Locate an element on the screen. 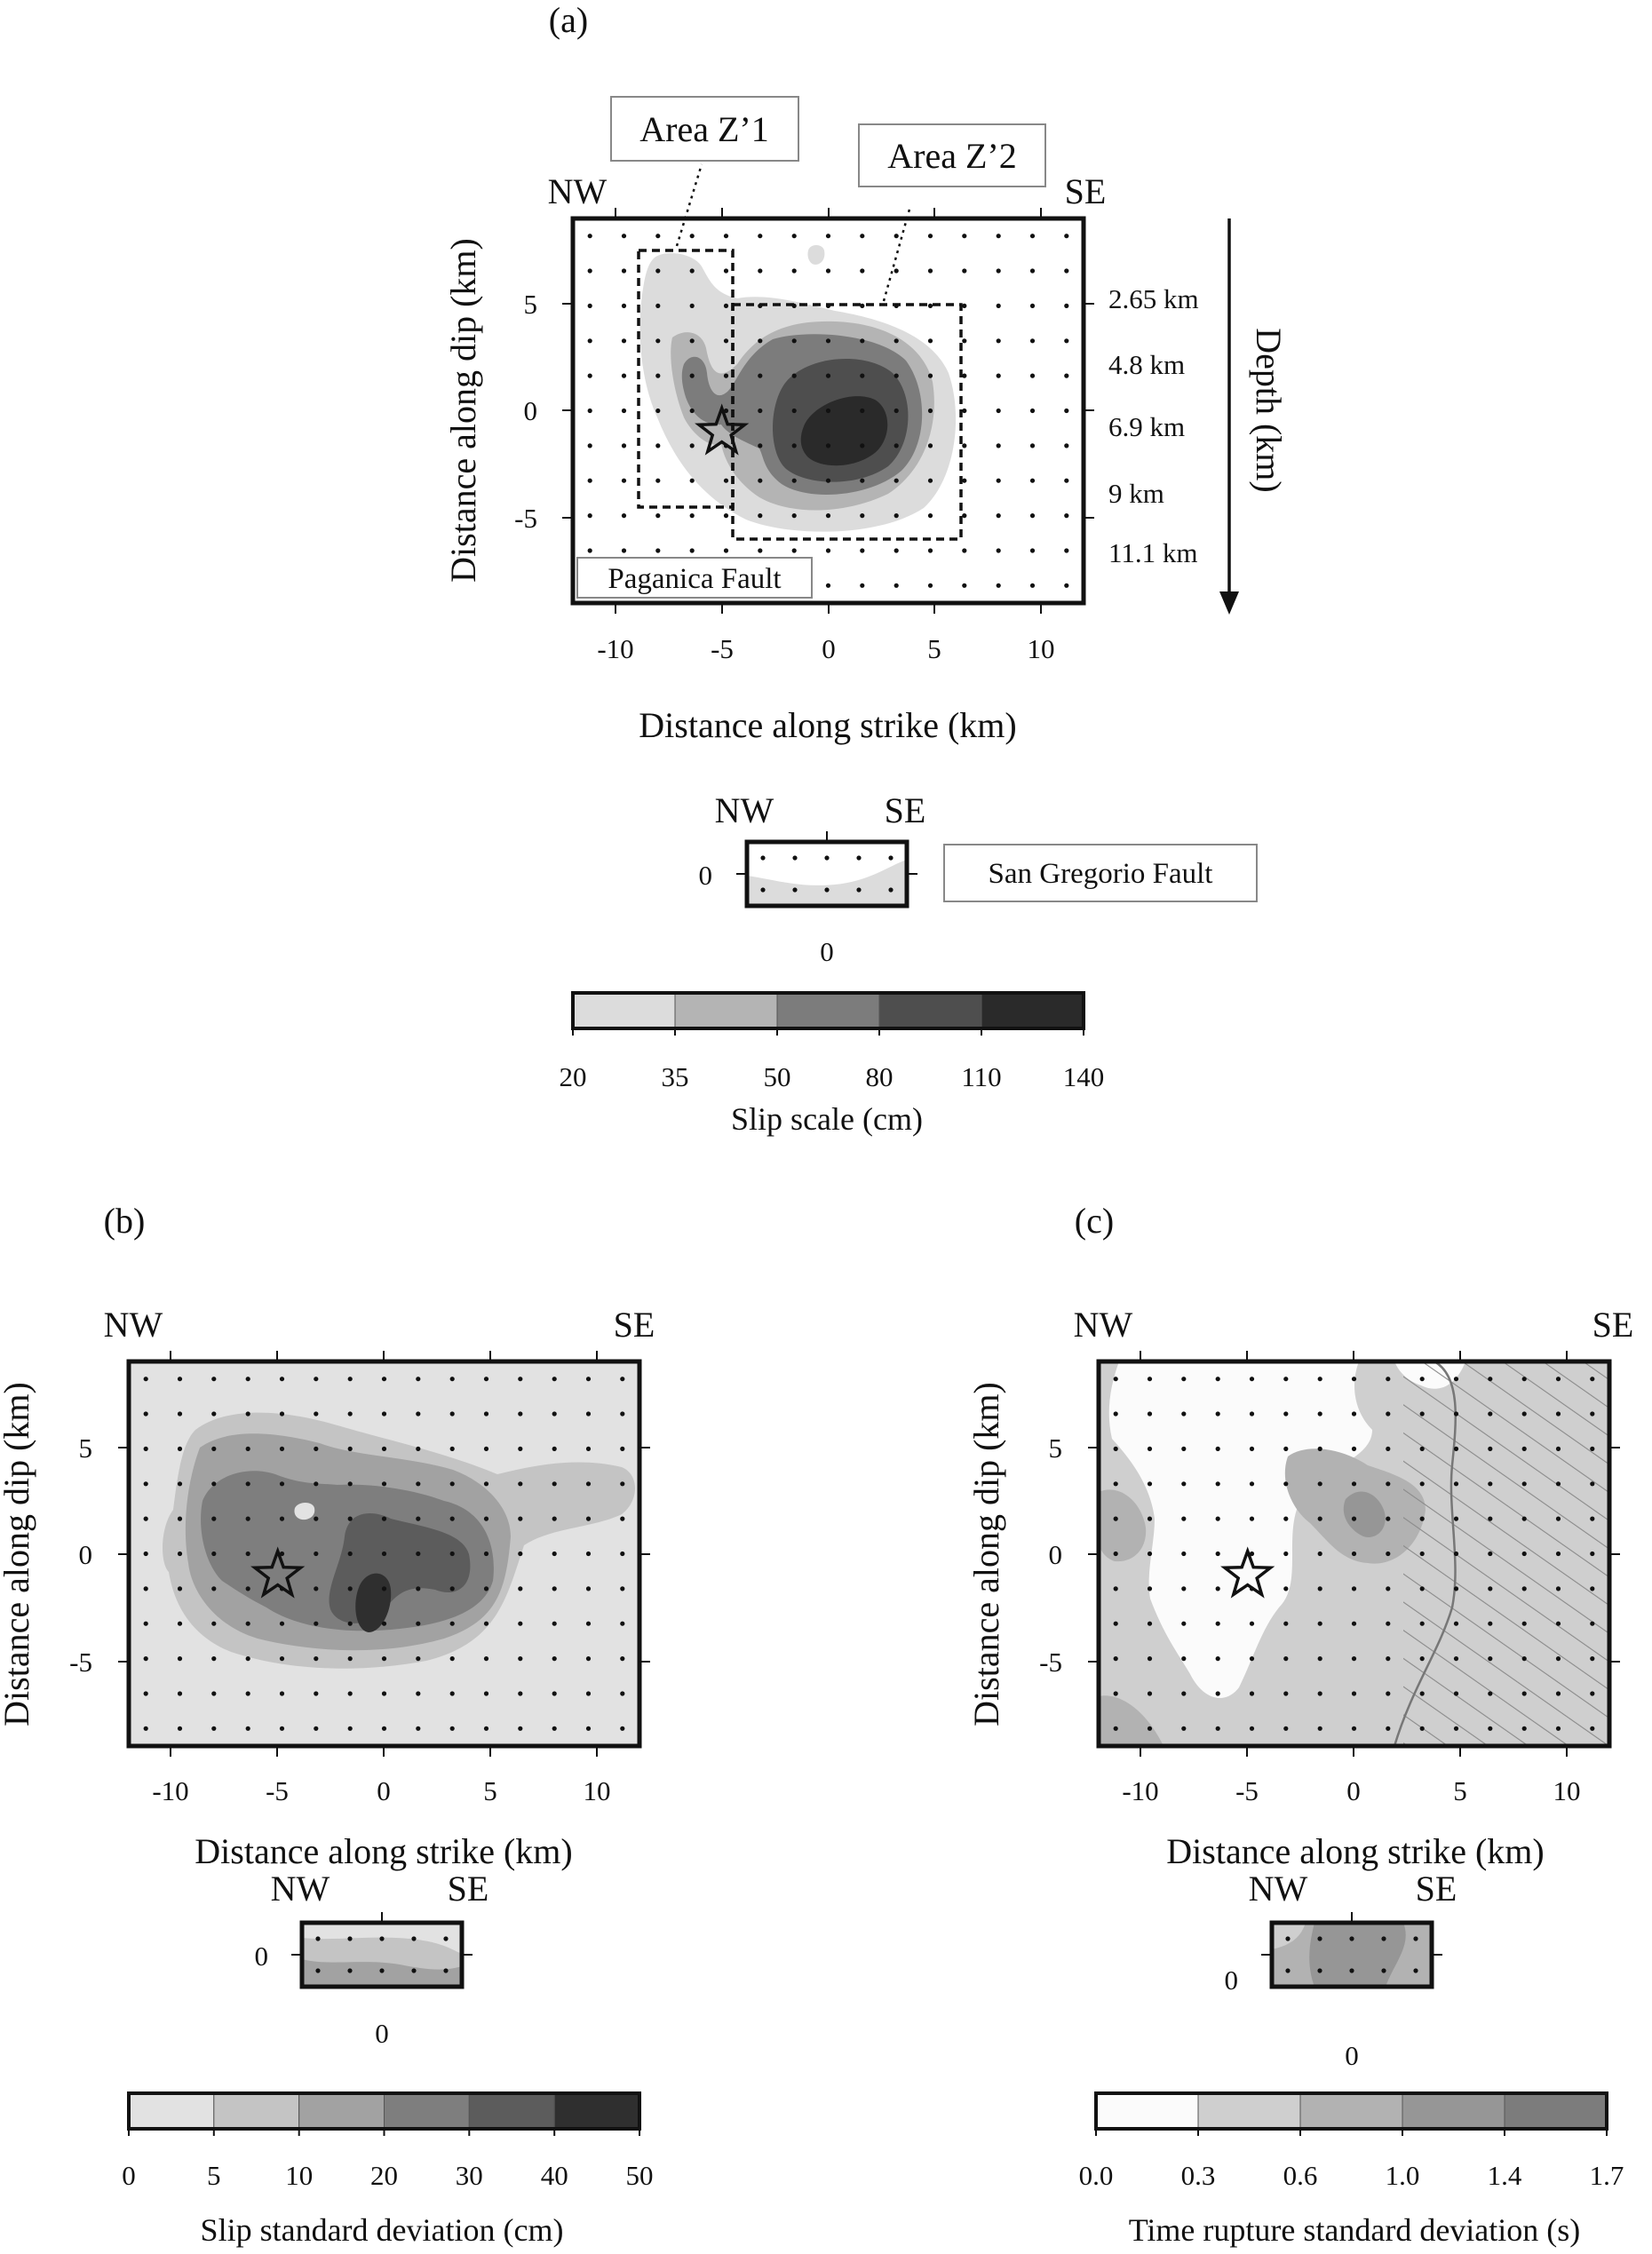 Image resolution: width=1652 pixels, height=2254 pixels. panel-b-x-tick-4: 5 is located at coordinates (490, 1790).